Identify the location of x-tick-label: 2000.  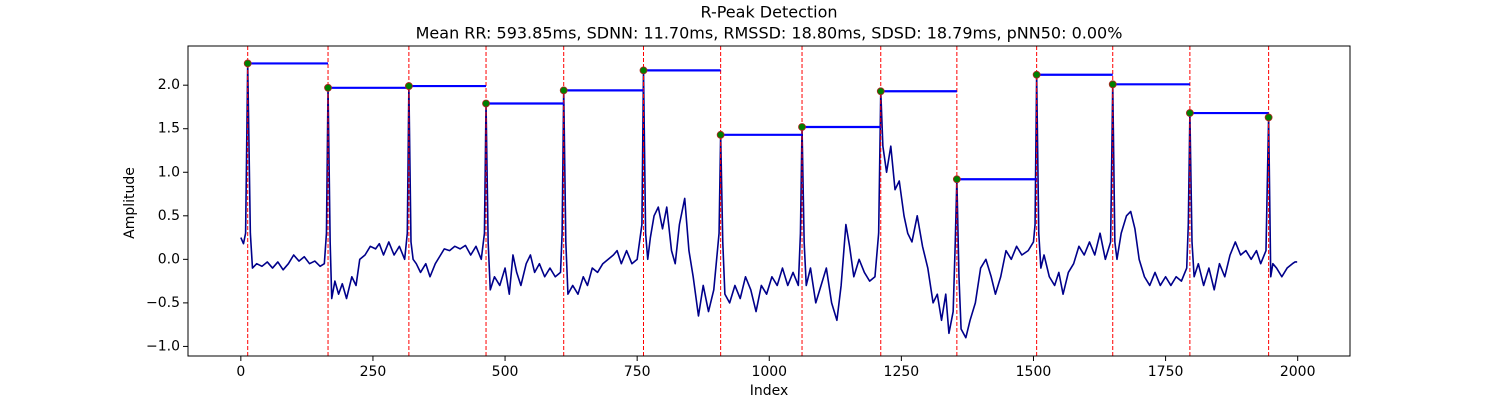
(1298, 372).